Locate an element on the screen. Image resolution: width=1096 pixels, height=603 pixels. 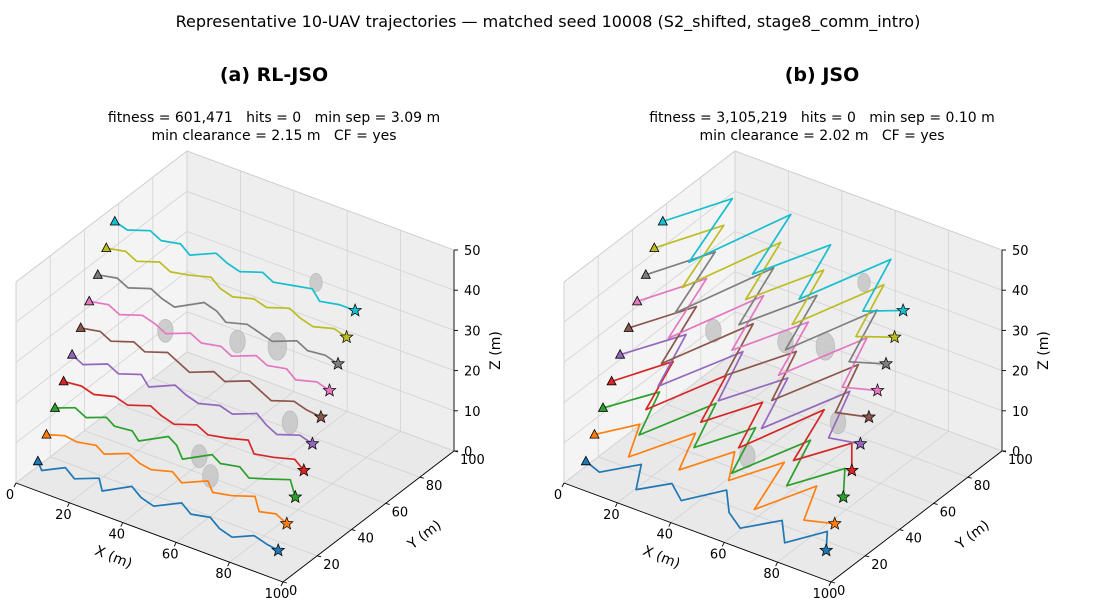
x-axis-label: X (m) is located at coordinates (662, 557).